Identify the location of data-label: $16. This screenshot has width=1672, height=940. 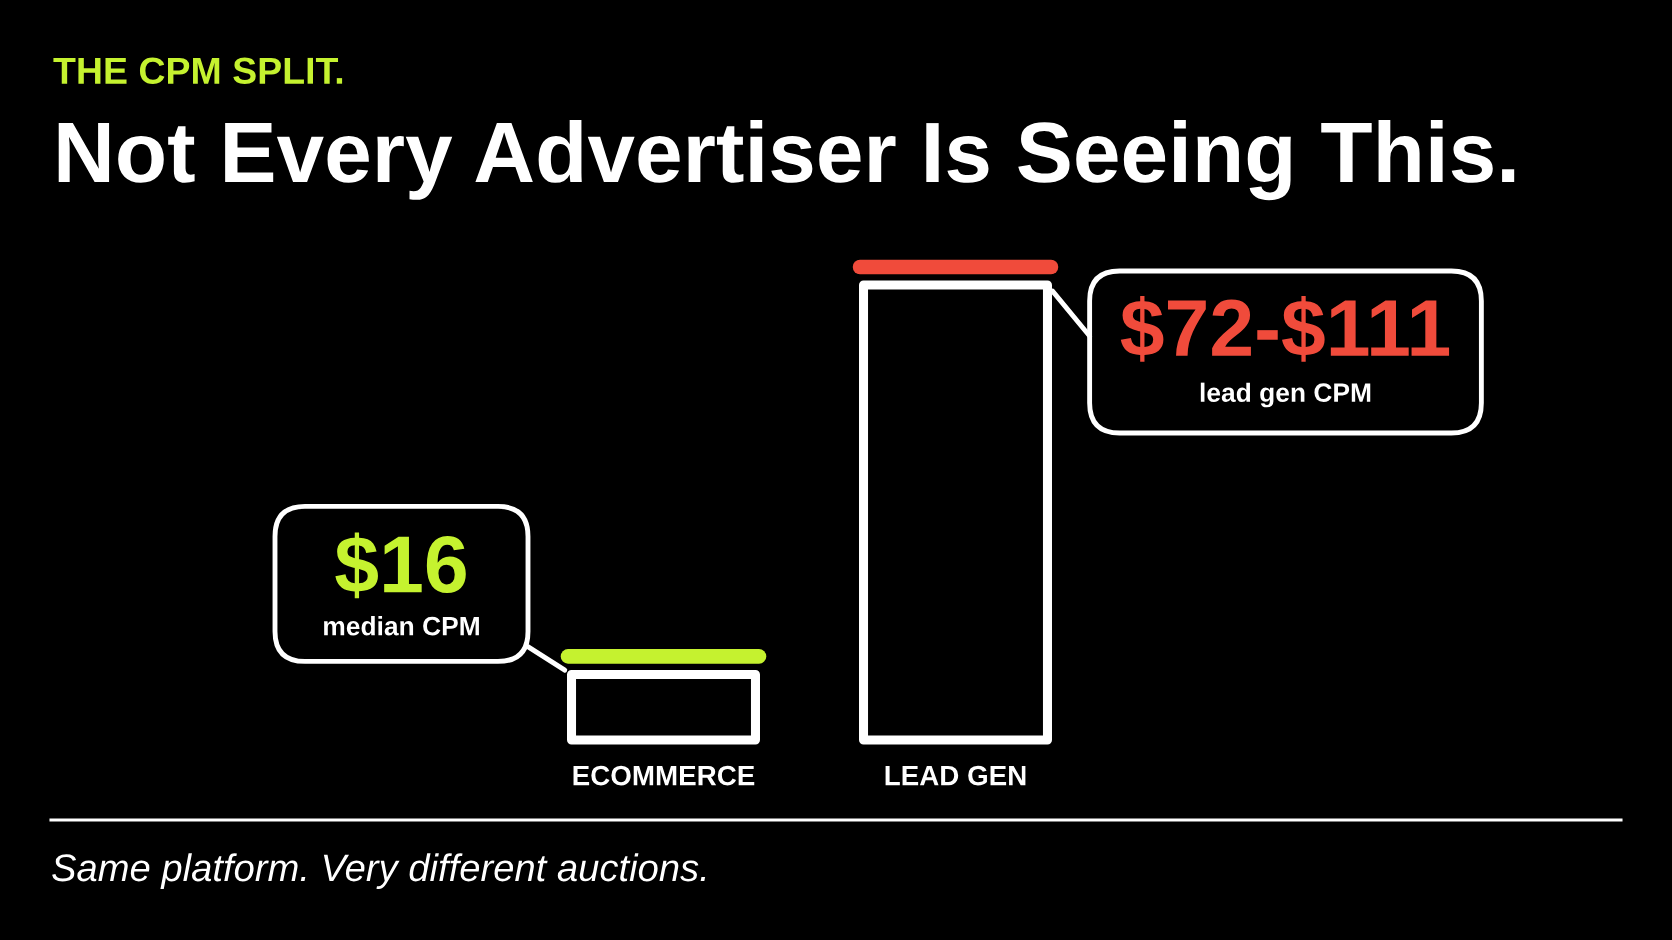
(400, 565).